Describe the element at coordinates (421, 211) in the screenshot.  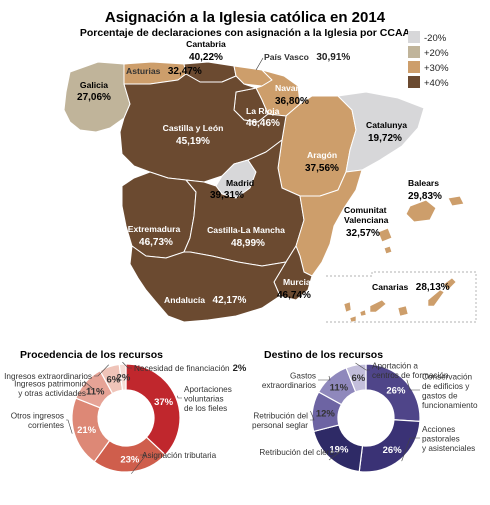
I see `island-mallorca` at that location.